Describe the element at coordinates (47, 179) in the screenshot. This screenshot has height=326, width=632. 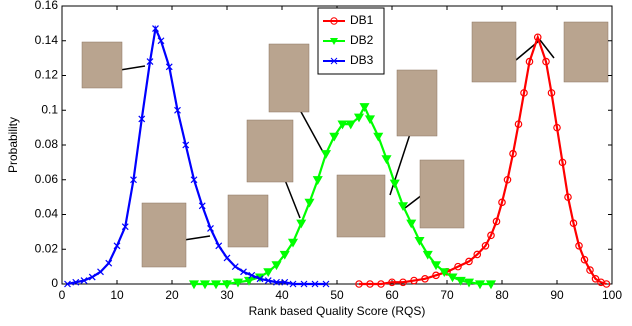
I see `y-tick-label: 0.06` at that location.